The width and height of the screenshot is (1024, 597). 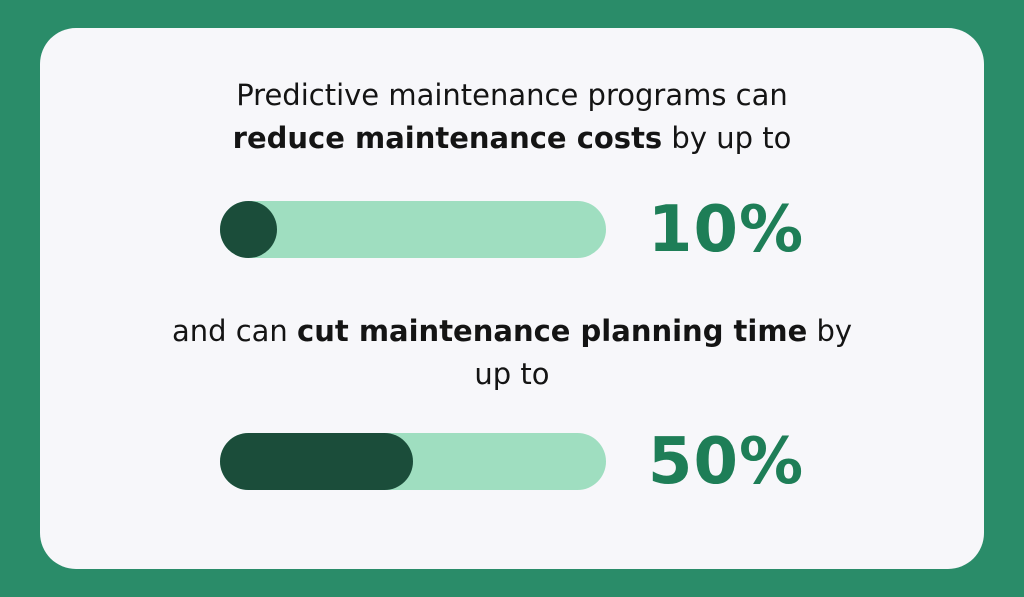 I want to click on statement1-line1: Predictive maintenance programs can, so click(x=512, y=95).